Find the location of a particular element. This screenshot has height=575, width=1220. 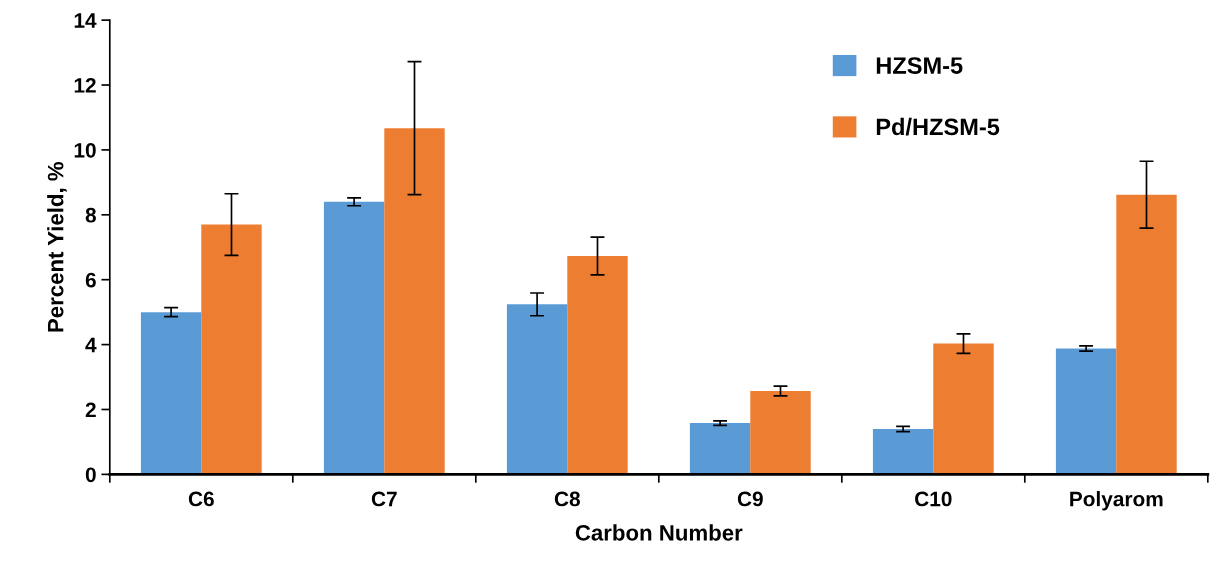

y-tick-label: 4 is located at coordinates (91, 345).